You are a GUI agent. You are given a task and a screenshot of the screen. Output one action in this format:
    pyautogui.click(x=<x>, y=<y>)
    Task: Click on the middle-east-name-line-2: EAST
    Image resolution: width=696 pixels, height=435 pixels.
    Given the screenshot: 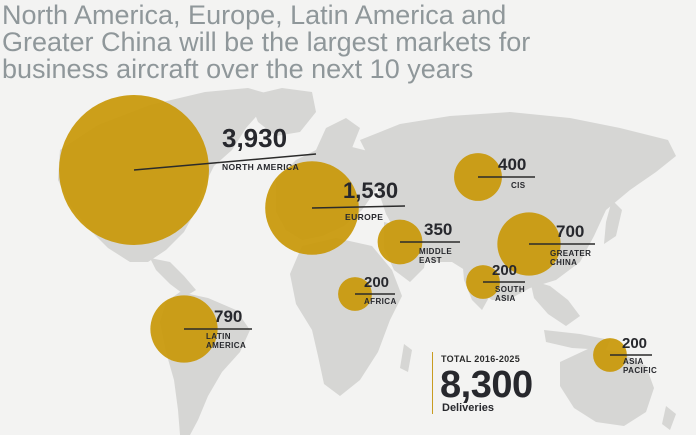 What is the action you would take?
    pyautogui.click(x=430, y=260)
    